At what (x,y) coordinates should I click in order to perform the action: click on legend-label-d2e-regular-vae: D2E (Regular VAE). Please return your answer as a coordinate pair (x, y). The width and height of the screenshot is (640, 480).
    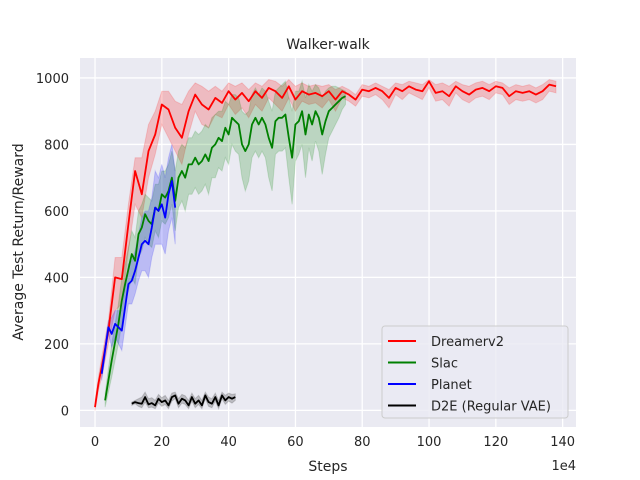
    Looking at the image, I should click on (491, 407).